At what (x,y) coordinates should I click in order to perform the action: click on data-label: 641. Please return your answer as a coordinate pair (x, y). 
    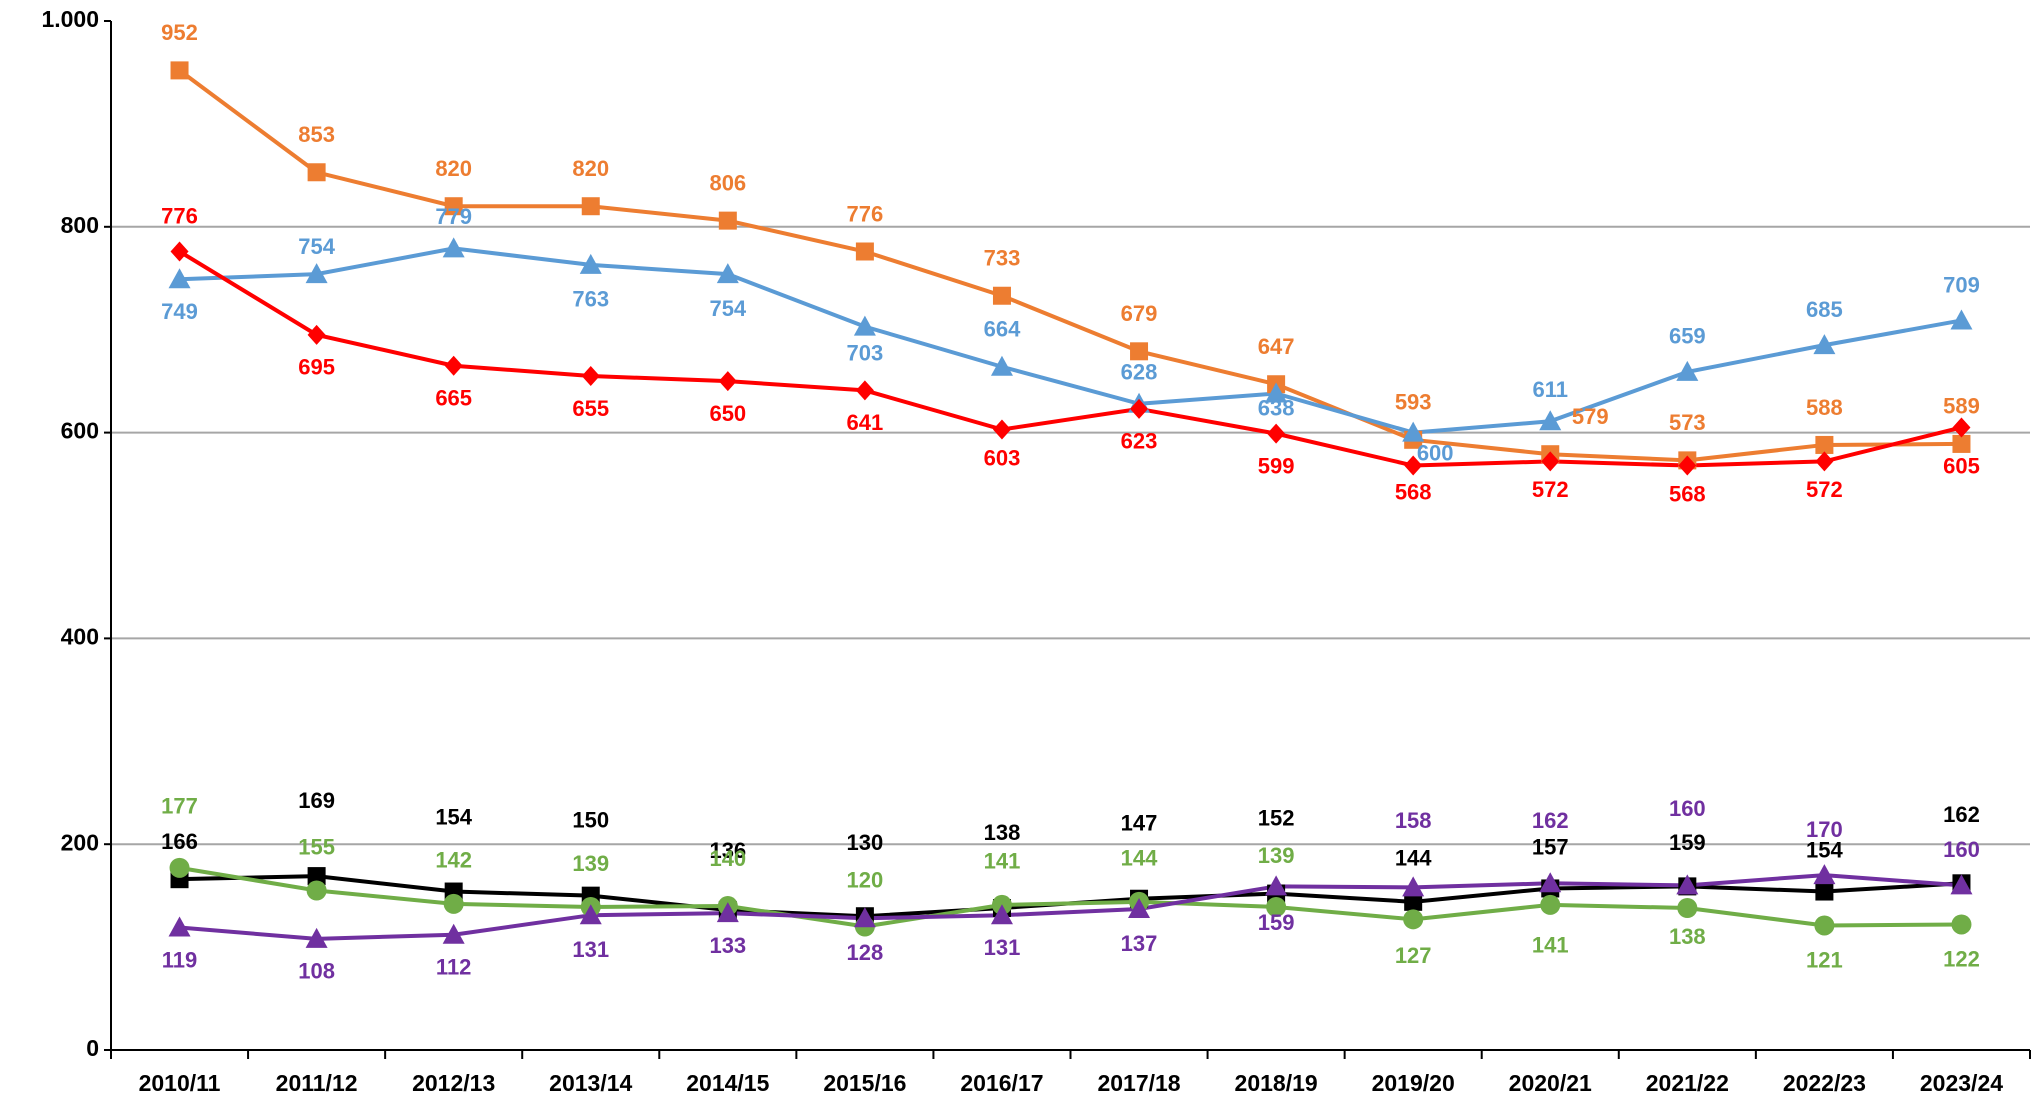
    Looking at the image, I should click on (865, 422).